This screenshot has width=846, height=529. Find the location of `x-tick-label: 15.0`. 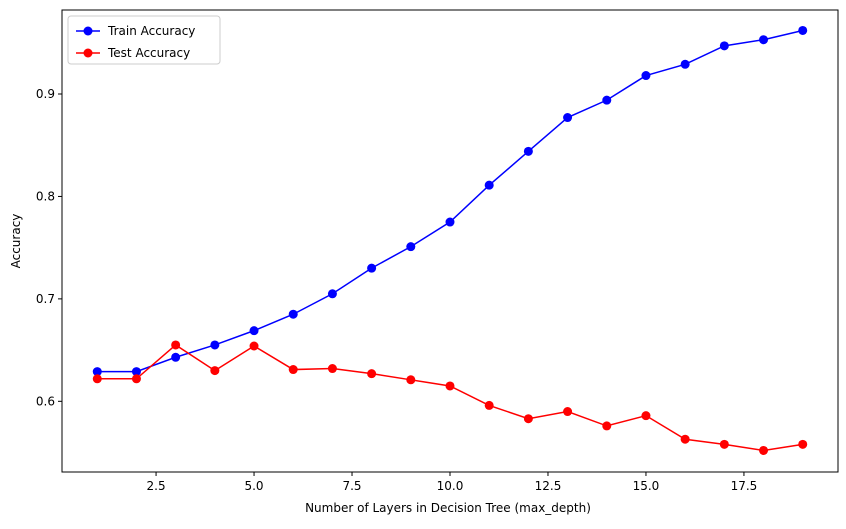

x-tick-label: 15.0 is located at coordinates (646, 486).